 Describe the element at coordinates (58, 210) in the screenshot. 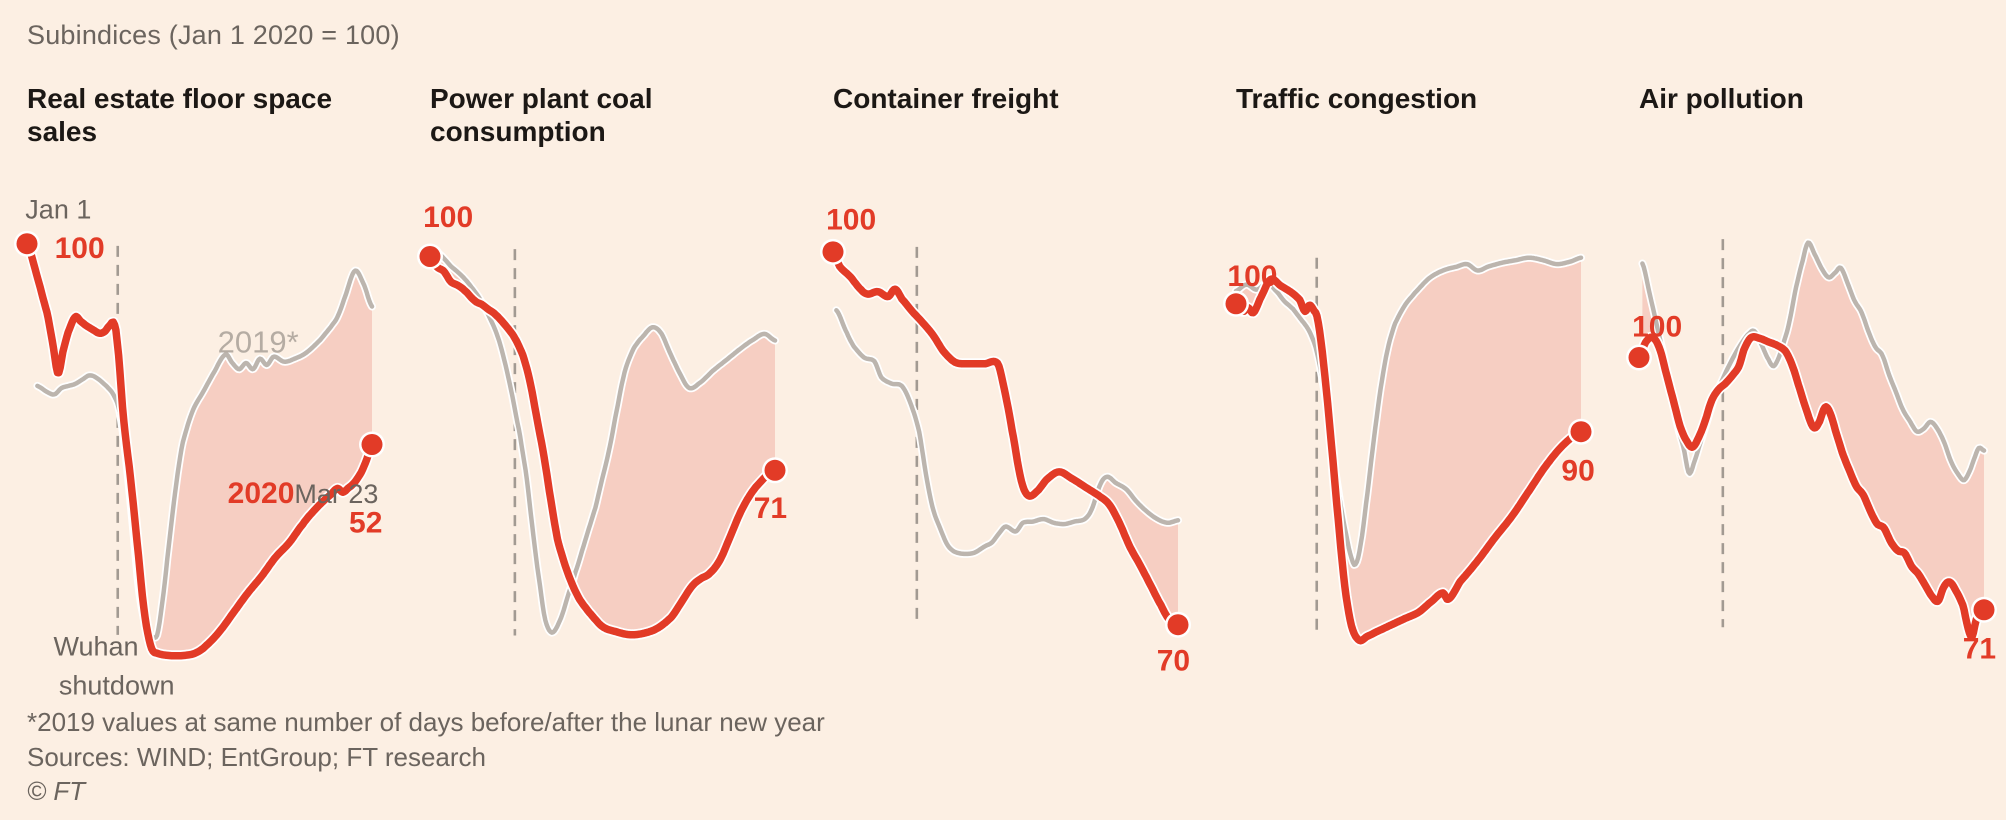

I see `annotation-jan-1: Jan 1` at that location.